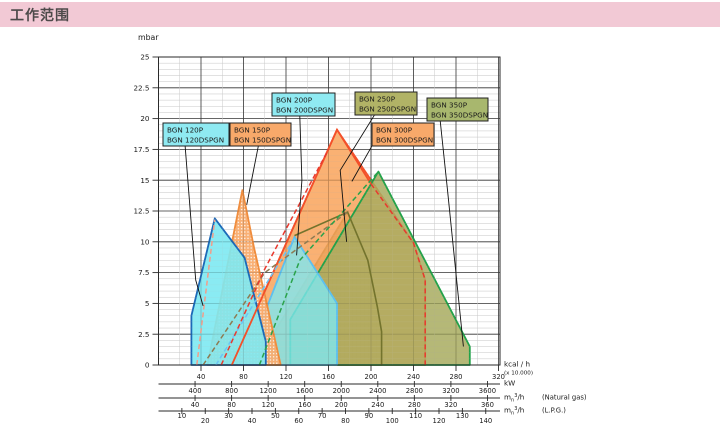  What do you see at coordinates (377, 391) in the screenshot?
I see `x-tick-label-kw: 2400` at bounding box center [377, 391].